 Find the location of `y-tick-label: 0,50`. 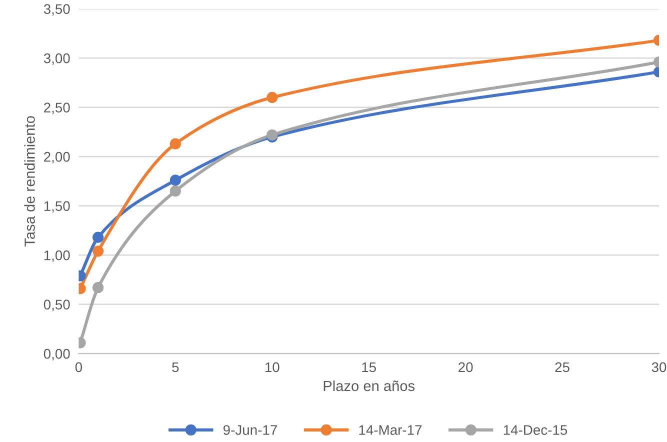

y-tick-label: 0,50 is located at coordinates (57, 306).